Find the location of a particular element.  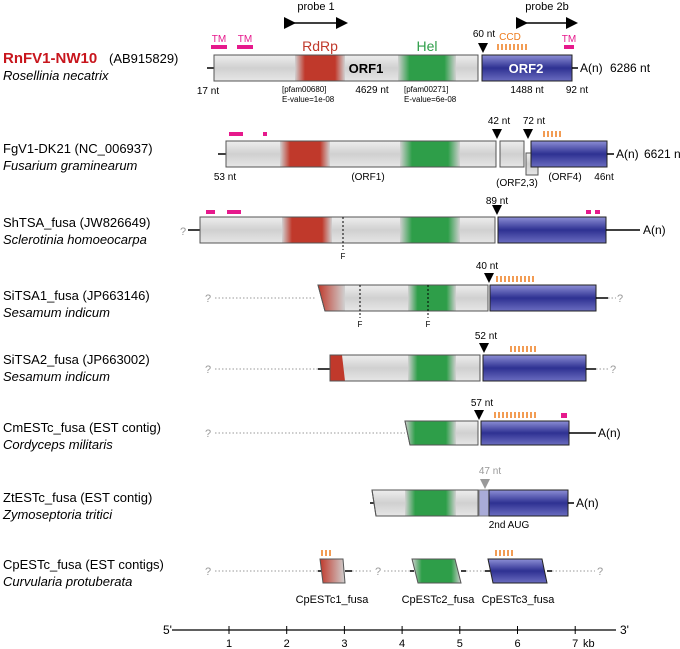

rnfv1-orf2-box is located at coordinates (527, 68).